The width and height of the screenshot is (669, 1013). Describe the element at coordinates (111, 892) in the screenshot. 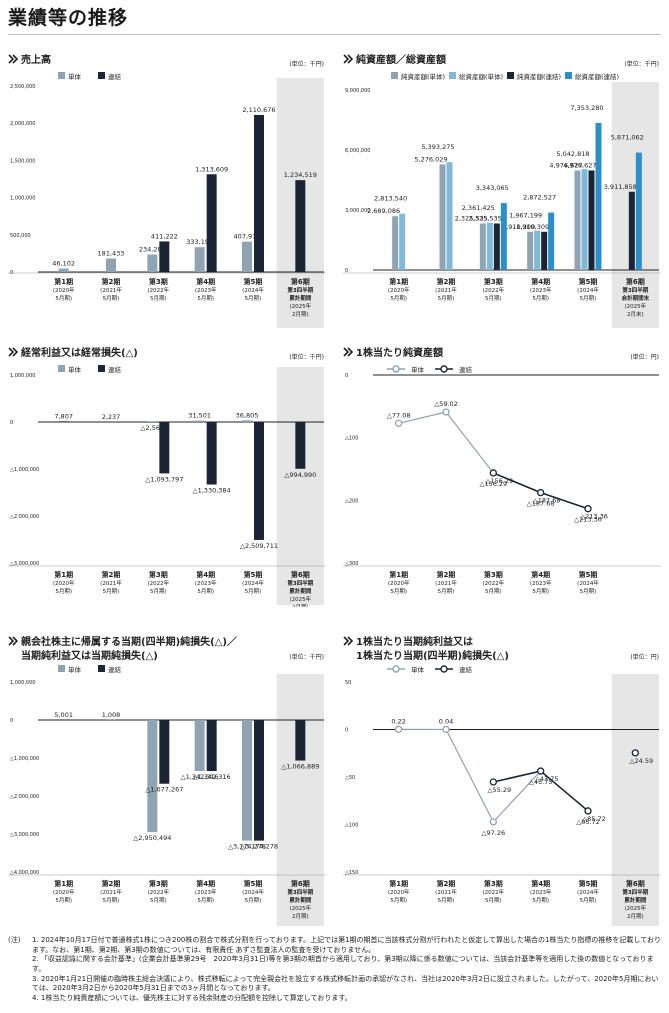

I see `category-sublabel: (2021年` at that location.